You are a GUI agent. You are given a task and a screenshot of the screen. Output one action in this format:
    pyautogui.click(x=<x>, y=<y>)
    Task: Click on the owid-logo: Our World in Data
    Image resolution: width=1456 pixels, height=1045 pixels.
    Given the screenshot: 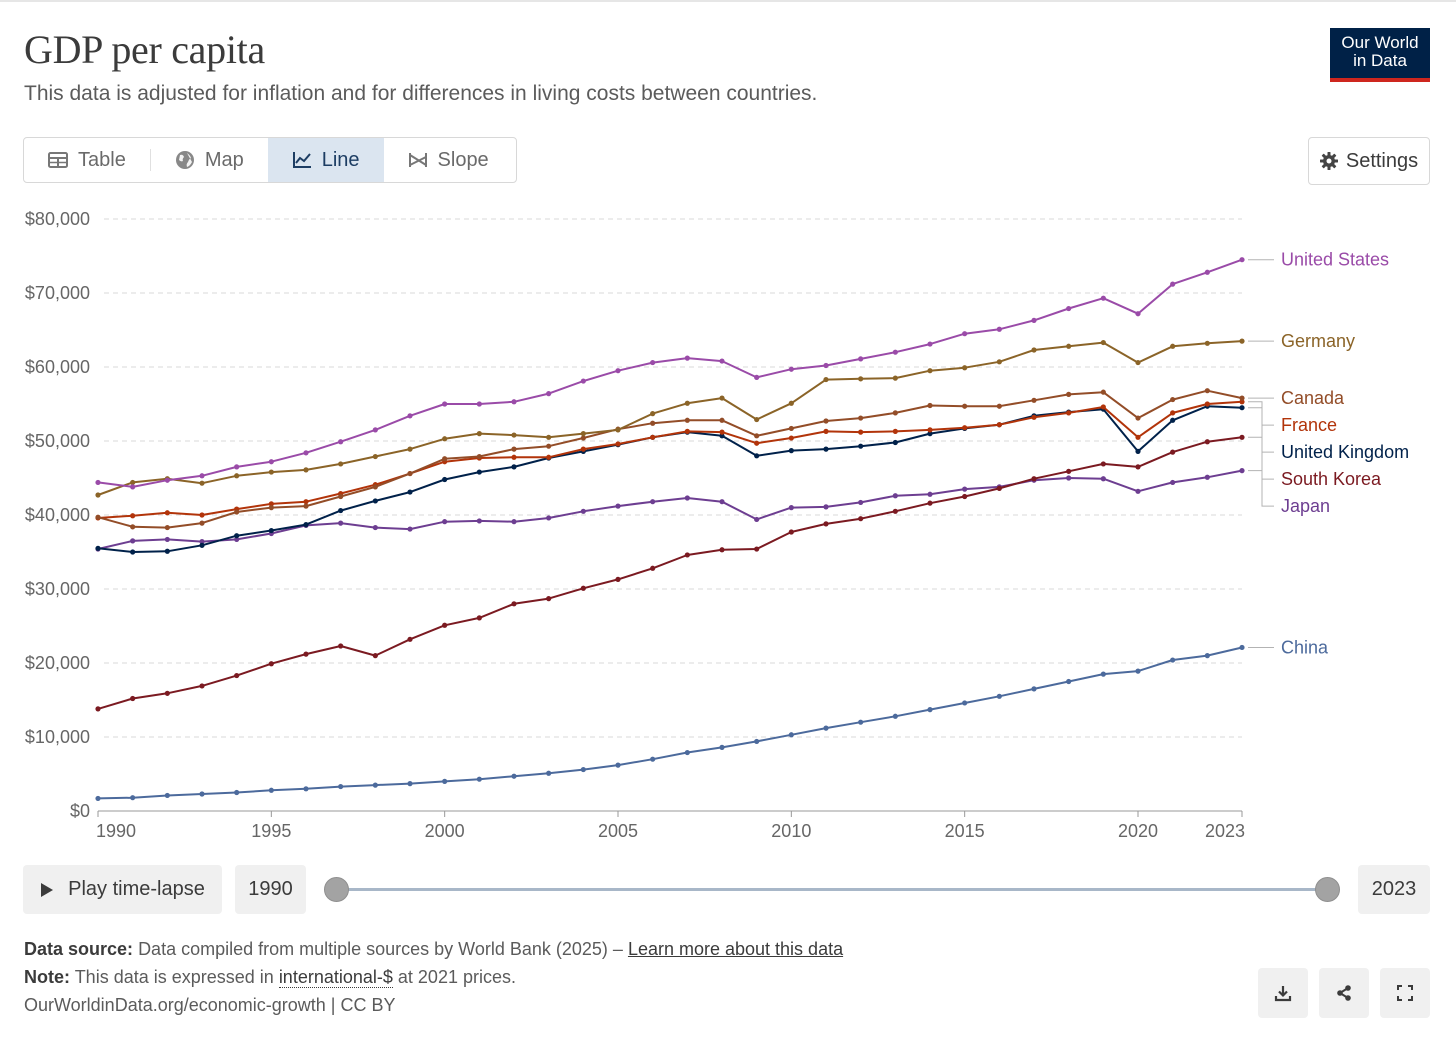 What is the action you would take?
    pyautogui.click(x=1380, y=55)
    